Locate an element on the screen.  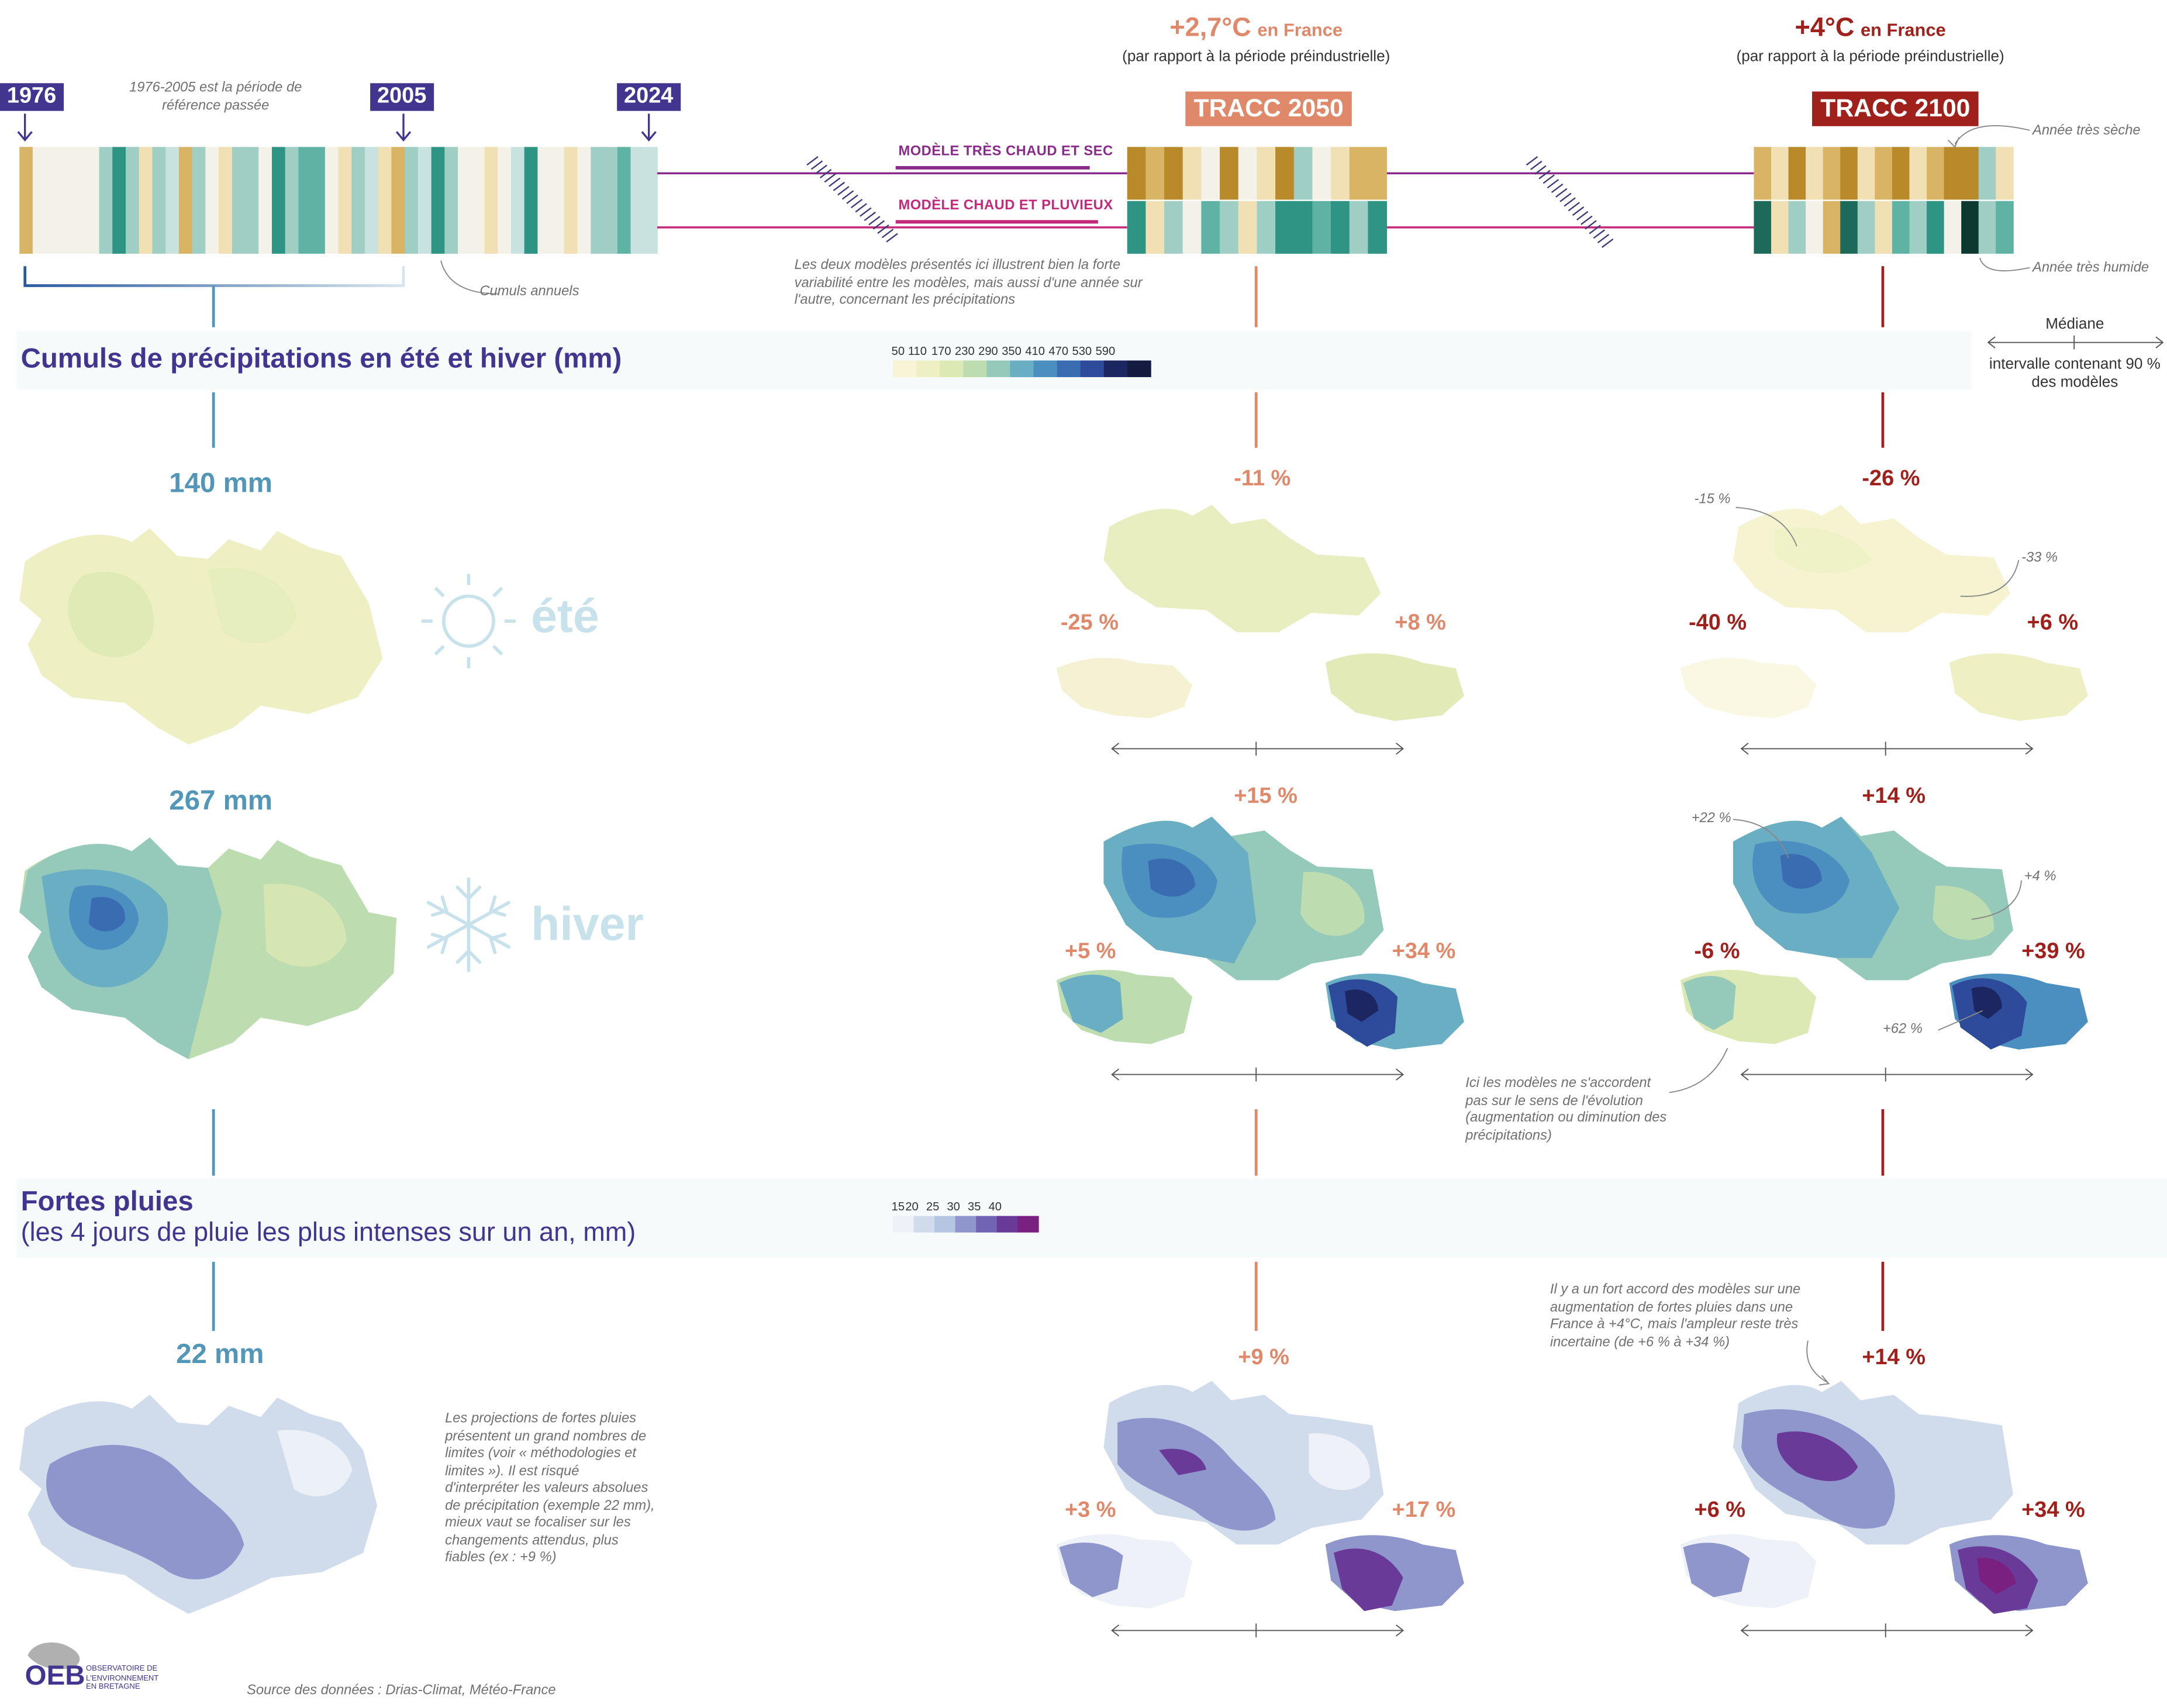
legend-value: 25 is located at coordinates (933, 1206).